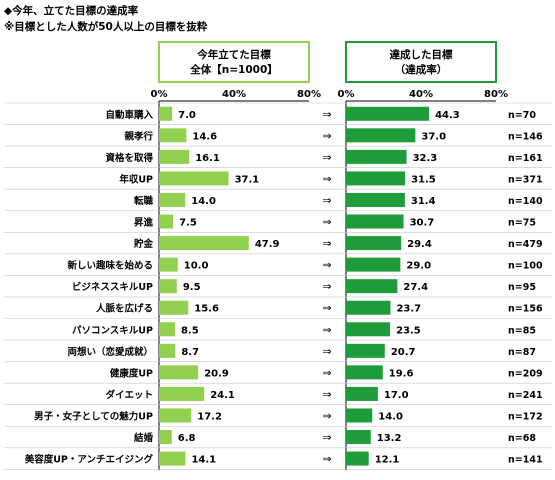 The height and width of the screenshot is (480, 555). I want to click on right-value-label-7: 29.0, so click(418, 266).